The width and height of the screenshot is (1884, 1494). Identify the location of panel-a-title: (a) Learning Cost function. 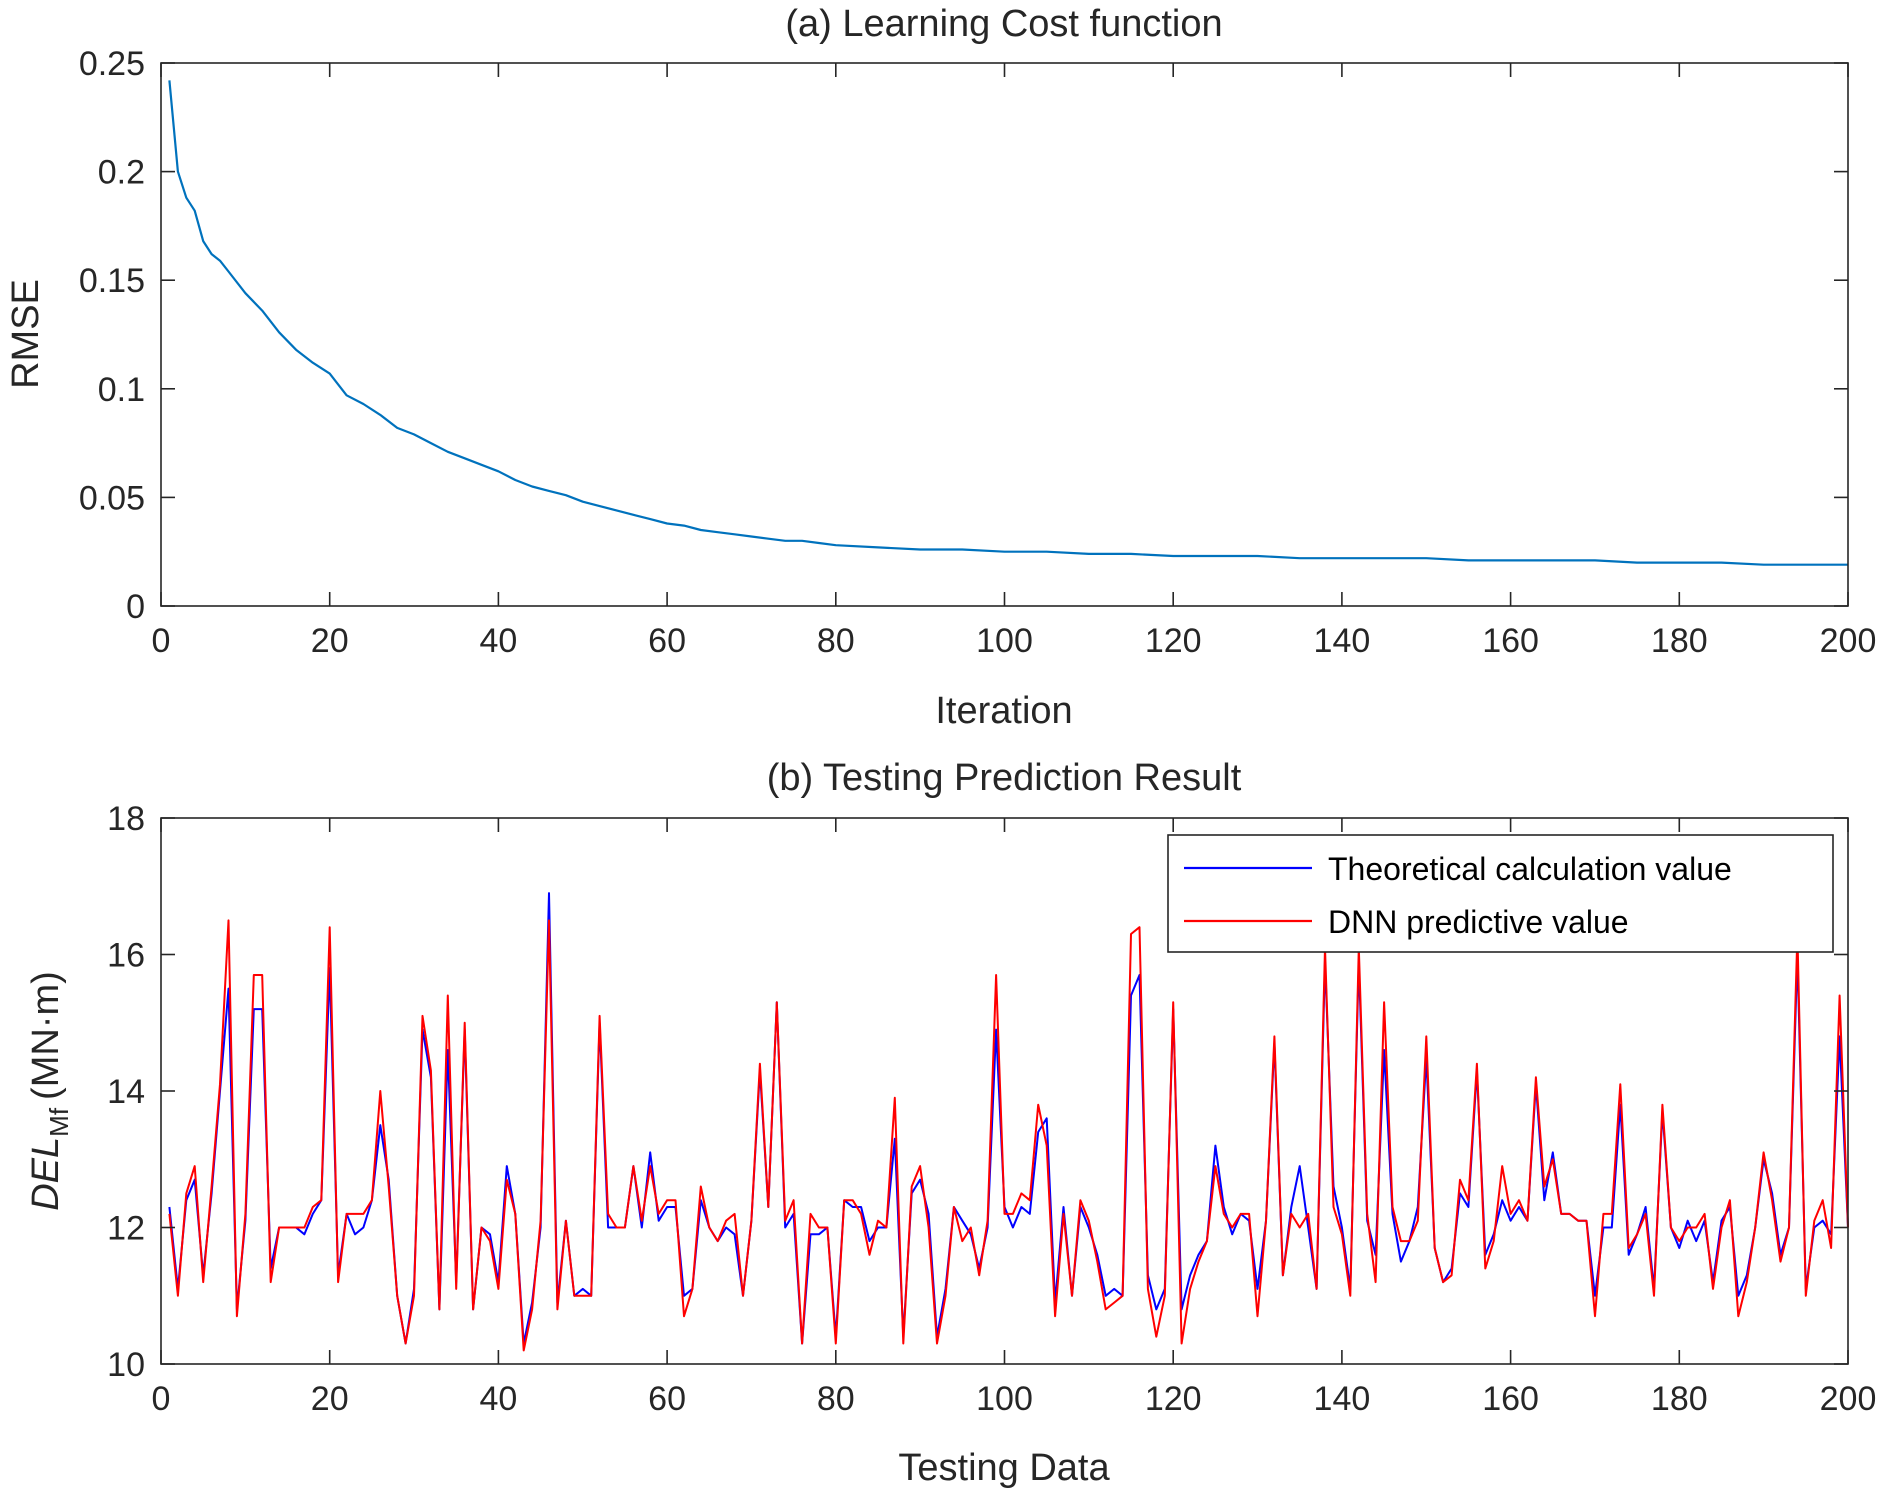
(1003, 24).